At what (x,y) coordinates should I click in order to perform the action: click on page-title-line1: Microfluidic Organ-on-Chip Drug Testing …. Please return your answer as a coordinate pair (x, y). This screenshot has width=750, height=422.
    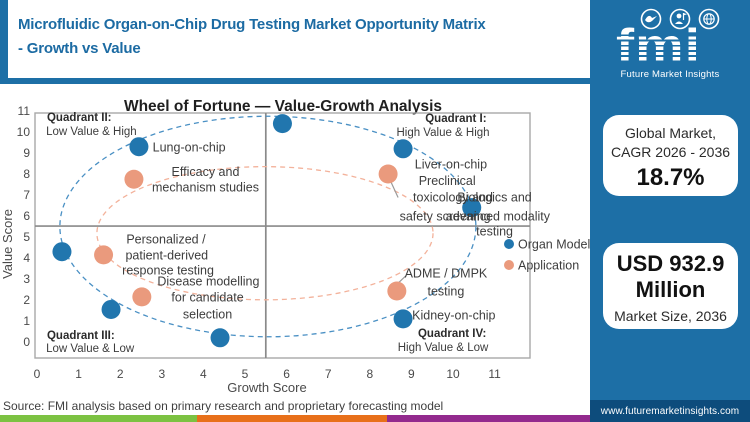
    Looking at the image, I should click on (252, 24).